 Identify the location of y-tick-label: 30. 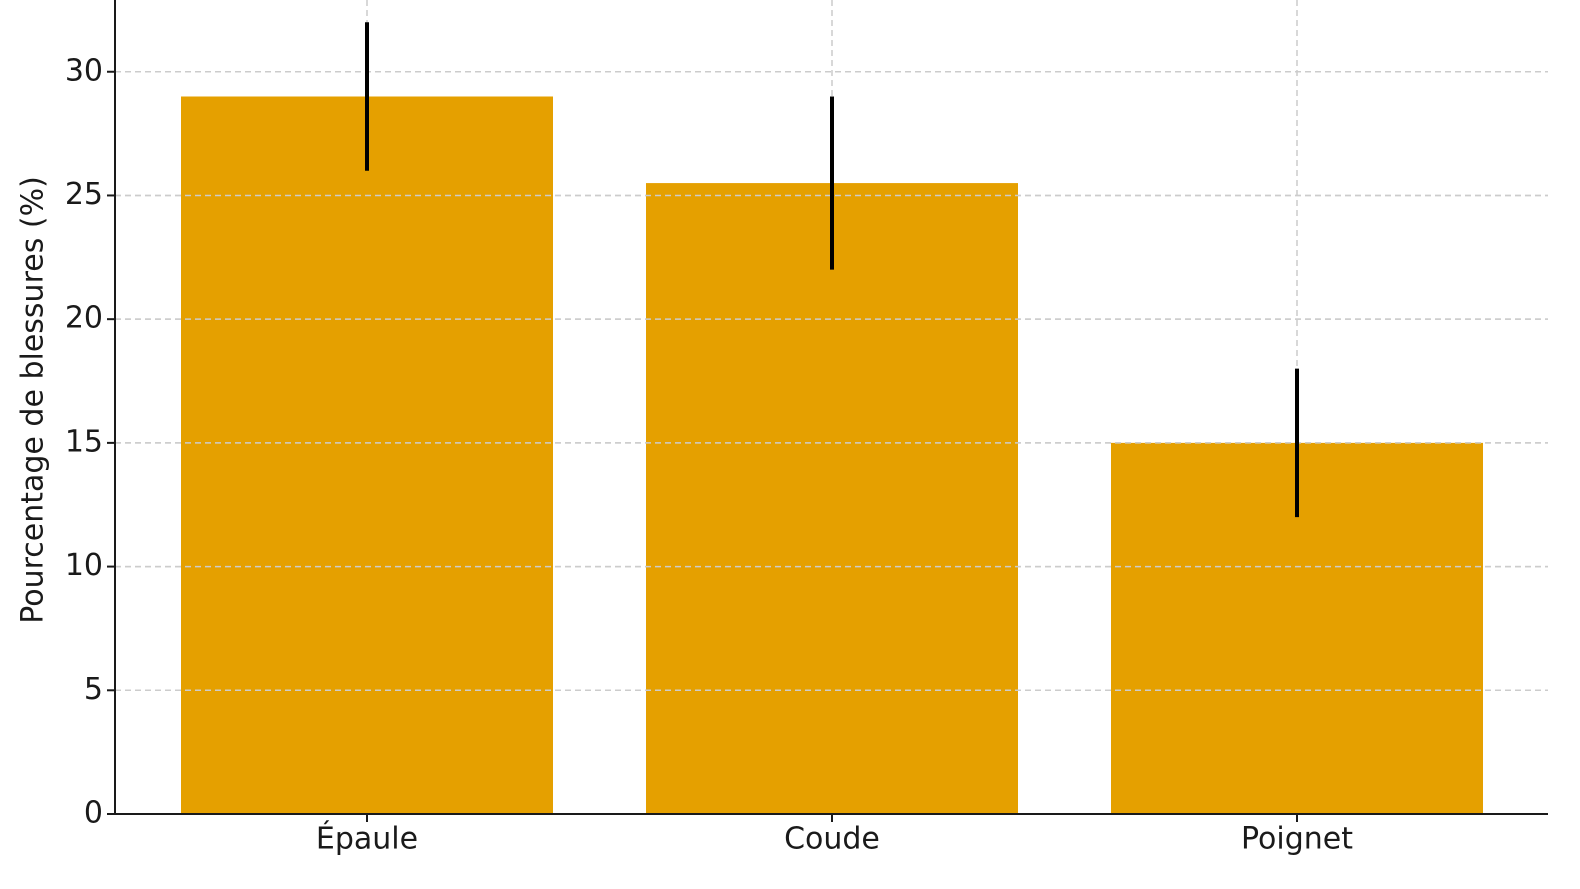
(84, 70).